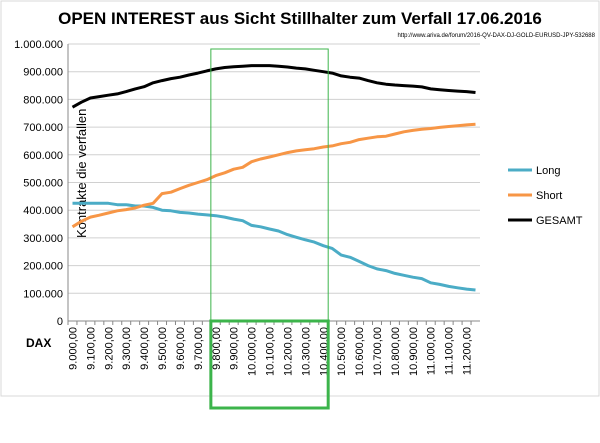  Describe the element at coordinates (43, 211) in the screenshot. I see `y-tick-label: 400.000` at that location.